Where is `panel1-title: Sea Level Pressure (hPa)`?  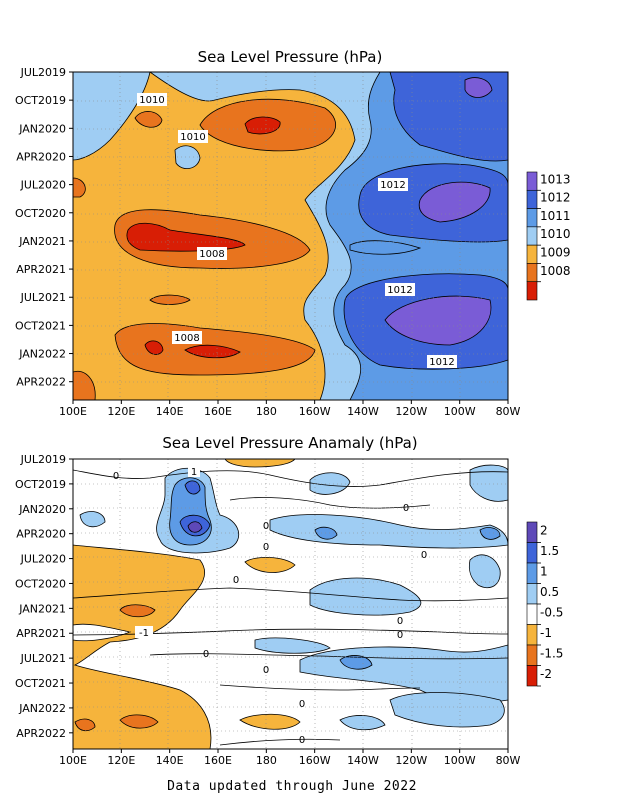 panel1-title: Sea Level Pressure (hPa) is located at coordinates (290, 57).